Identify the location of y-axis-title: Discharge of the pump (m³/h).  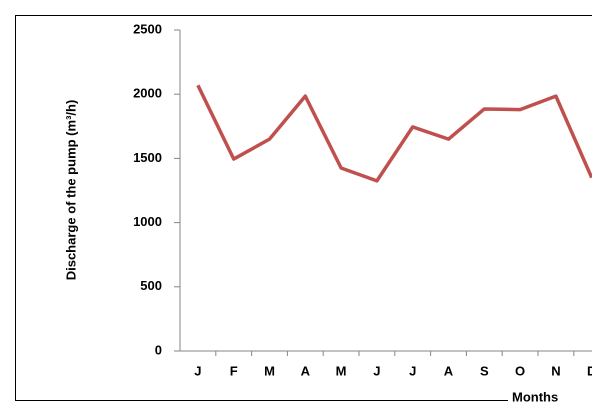
(70, 190).